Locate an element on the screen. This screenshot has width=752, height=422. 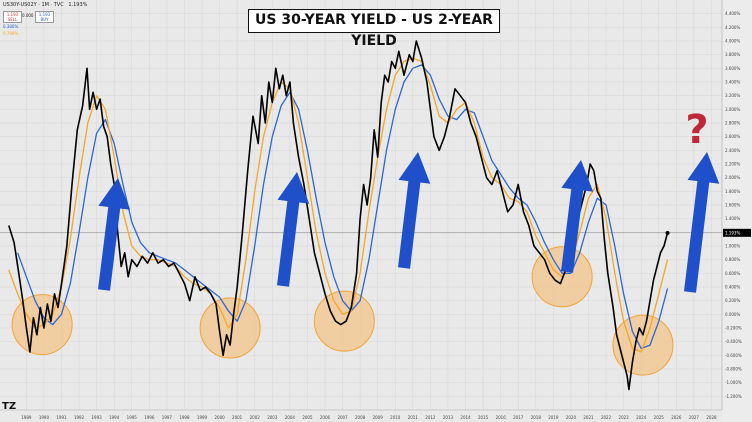
y-tick-label: 3.400% is located at coordinates (732, 82).